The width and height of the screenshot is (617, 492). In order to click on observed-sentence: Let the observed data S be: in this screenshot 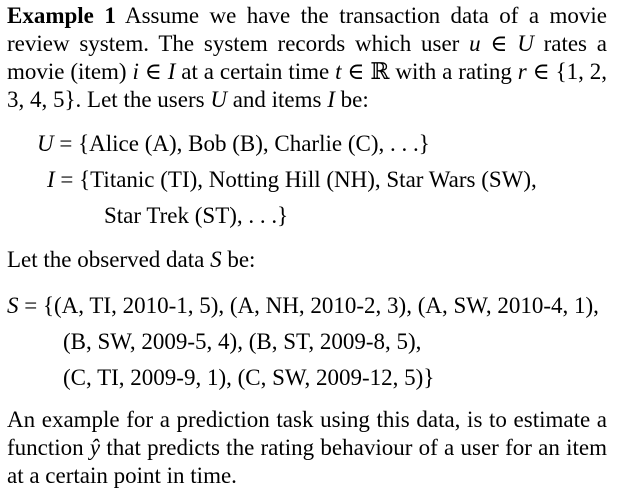, I will do `click(131, 260)`.